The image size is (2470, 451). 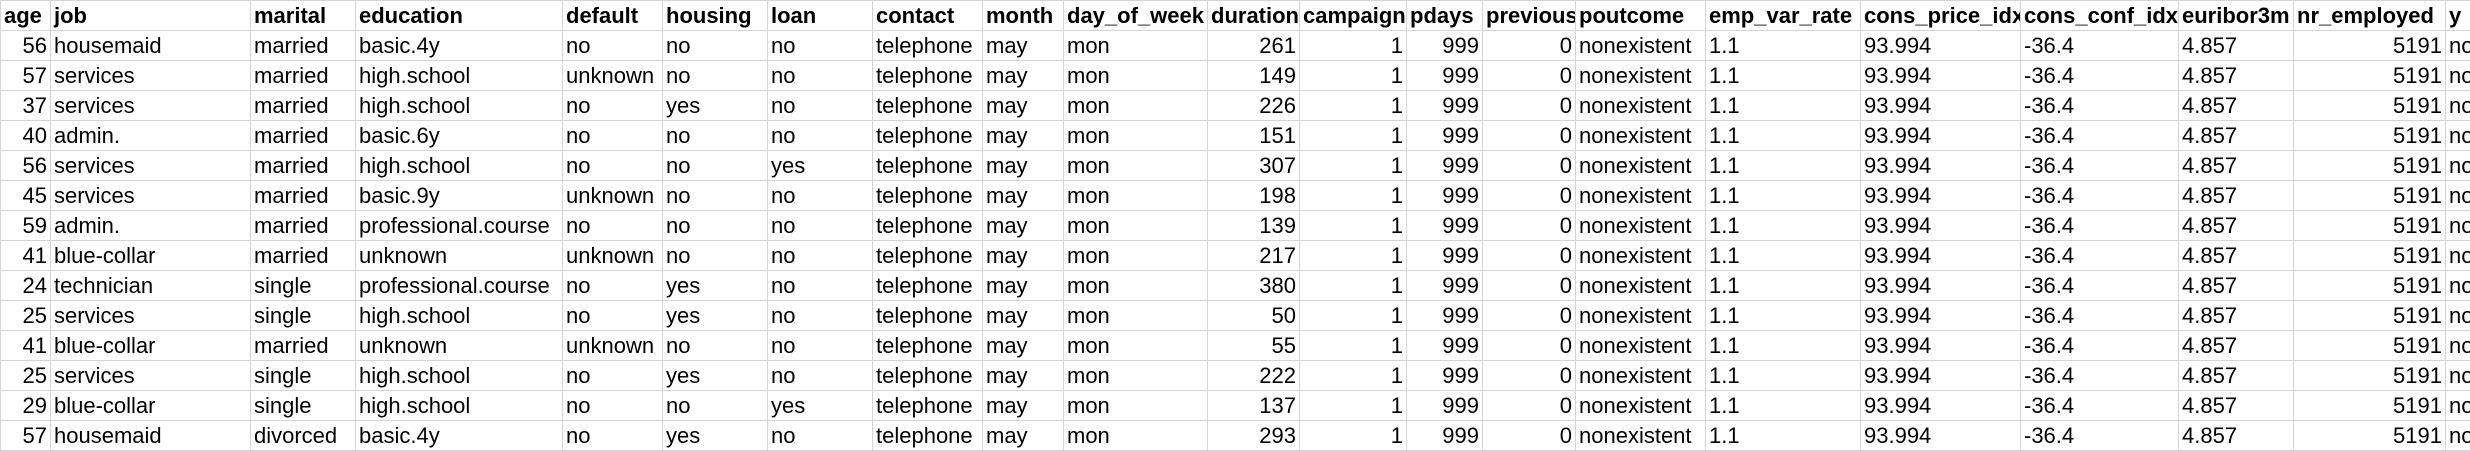 What do you see at coordinates (613, 16) in the screenshot?
I see `column-header-default: default` at bounding box center [613, 16].